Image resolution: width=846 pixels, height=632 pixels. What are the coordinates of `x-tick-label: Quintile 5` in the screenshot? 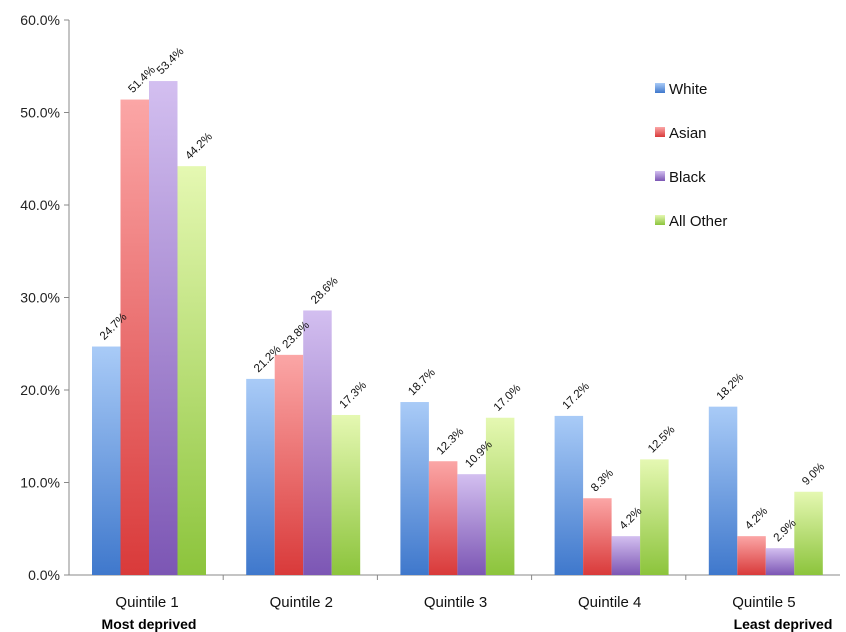 It's located at (763, 602).